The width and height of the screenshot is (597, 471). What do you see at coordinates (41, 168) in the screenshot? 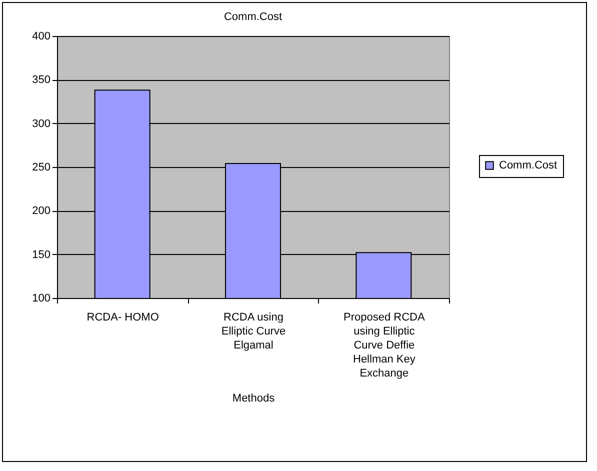
I see `y-tick-label: 250` at bounding box center [41, 168].